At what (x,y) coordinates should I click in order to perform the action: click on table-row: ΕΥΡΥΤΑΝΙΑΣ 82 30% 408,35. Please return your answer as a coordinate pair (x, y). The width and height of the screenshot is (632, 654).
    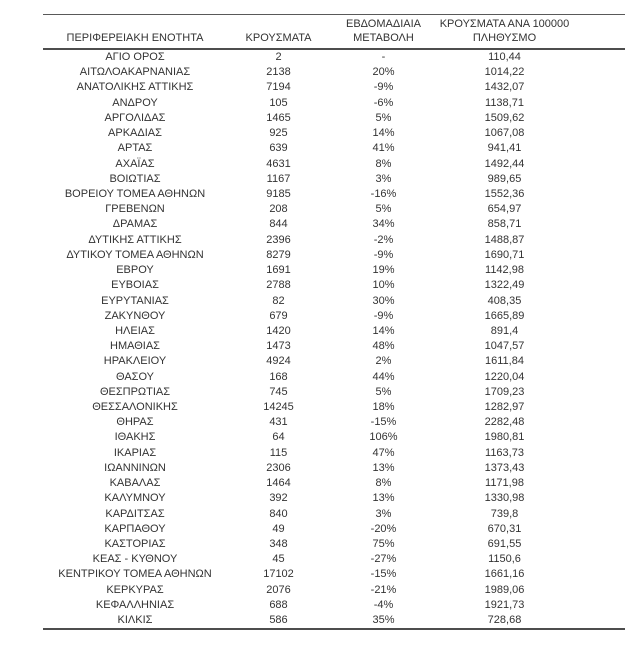
    Looking at the image, I should click on (334, 301).